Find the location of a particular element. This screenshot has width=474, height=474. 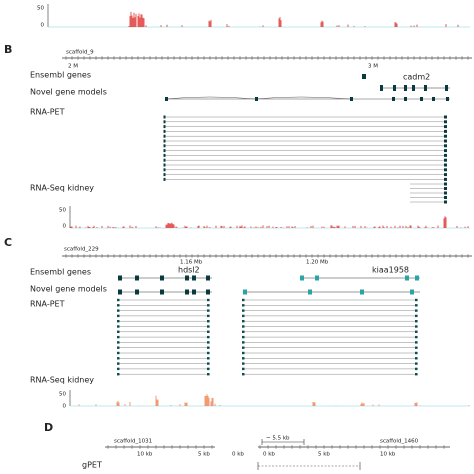

gap-label: ~ 5.5 kb is located at coordinates (278, 439).